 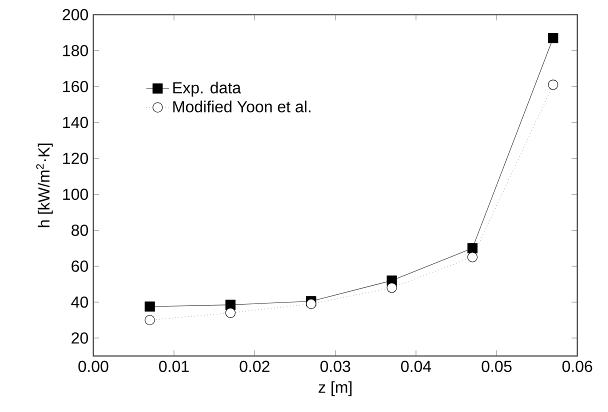 I want to click on x-tick-label: 0.02, so click(x=255, y=366).